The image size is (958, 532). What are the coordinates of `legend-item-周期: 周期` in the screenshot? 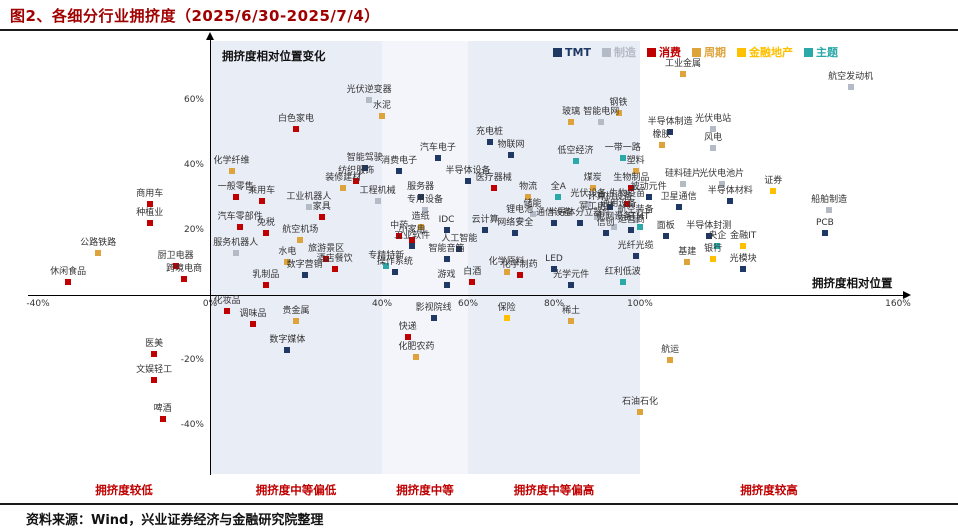 It's located at (708, 52).